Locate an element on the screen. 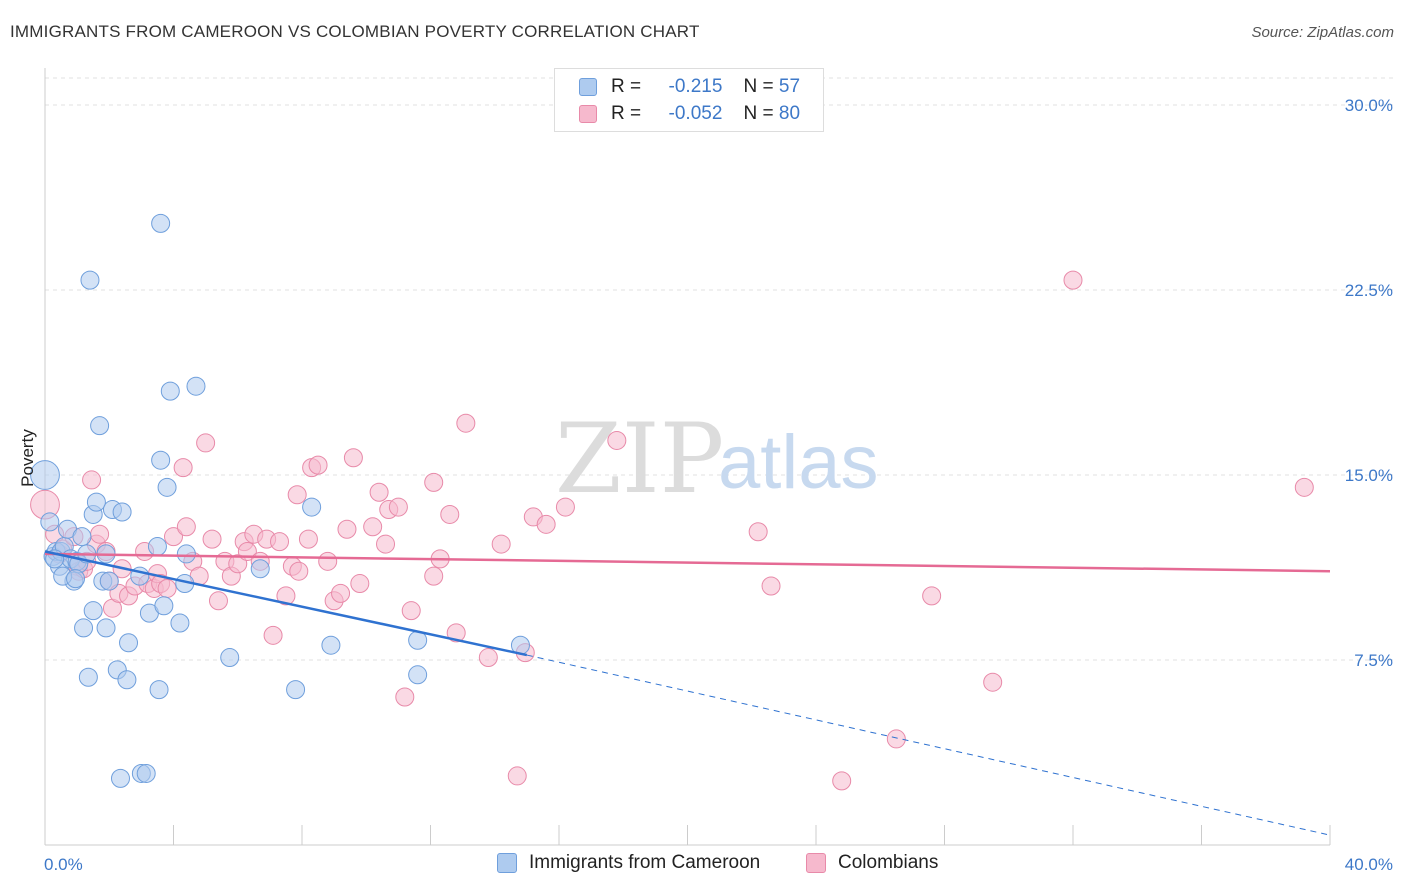  legend-row-cameroon: R = -0.215 N = 57 is located at coordinates (689, 87).